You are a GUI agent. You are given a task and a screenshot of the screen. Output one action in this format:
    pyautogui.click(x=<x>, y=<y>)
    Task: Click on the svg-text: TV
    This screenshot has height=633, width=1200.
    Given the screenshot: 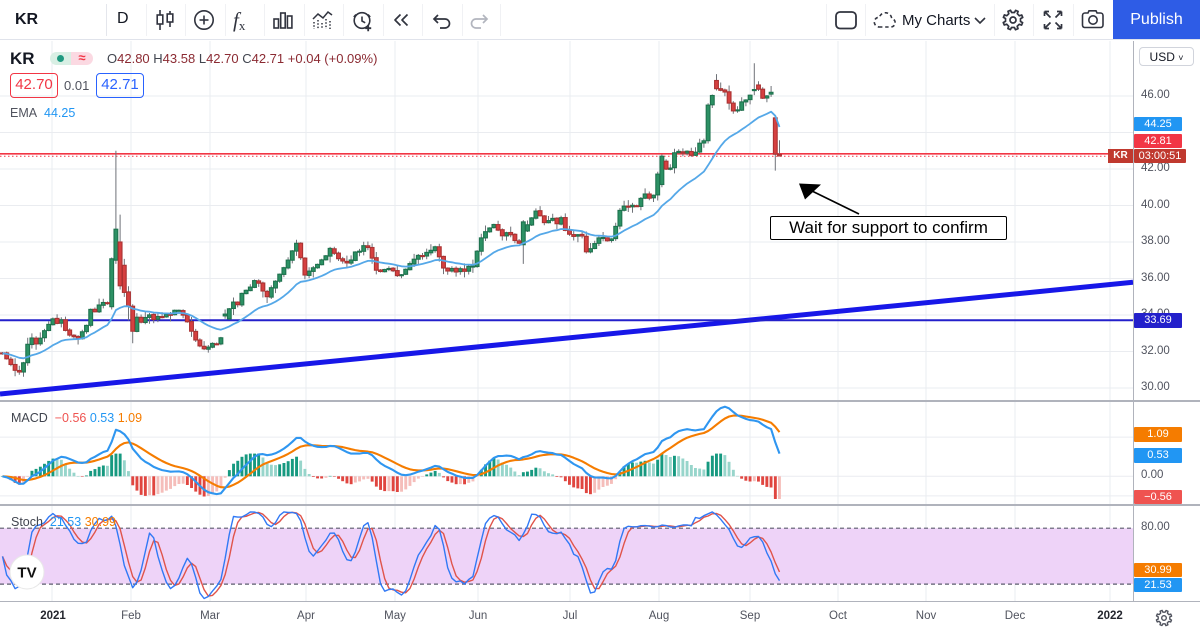 What is the action you would take?
    pyautogui.click(x=26, y=573)
    